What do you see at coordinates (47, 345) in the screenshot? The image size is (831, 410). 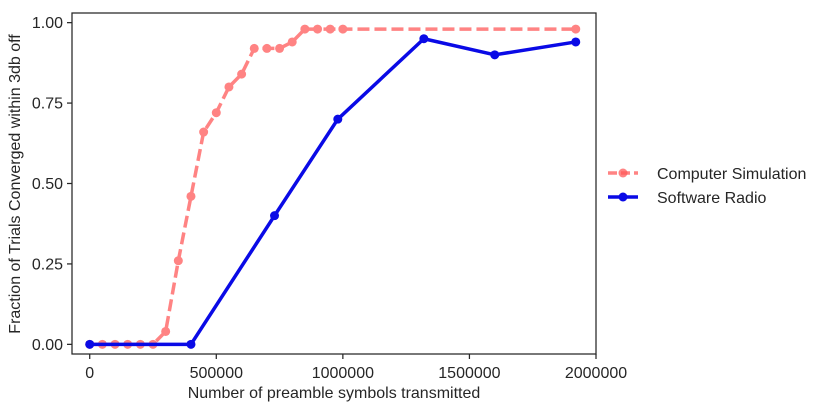 I see `y-tick-label: 0.00` at bounding box center [47, 345].